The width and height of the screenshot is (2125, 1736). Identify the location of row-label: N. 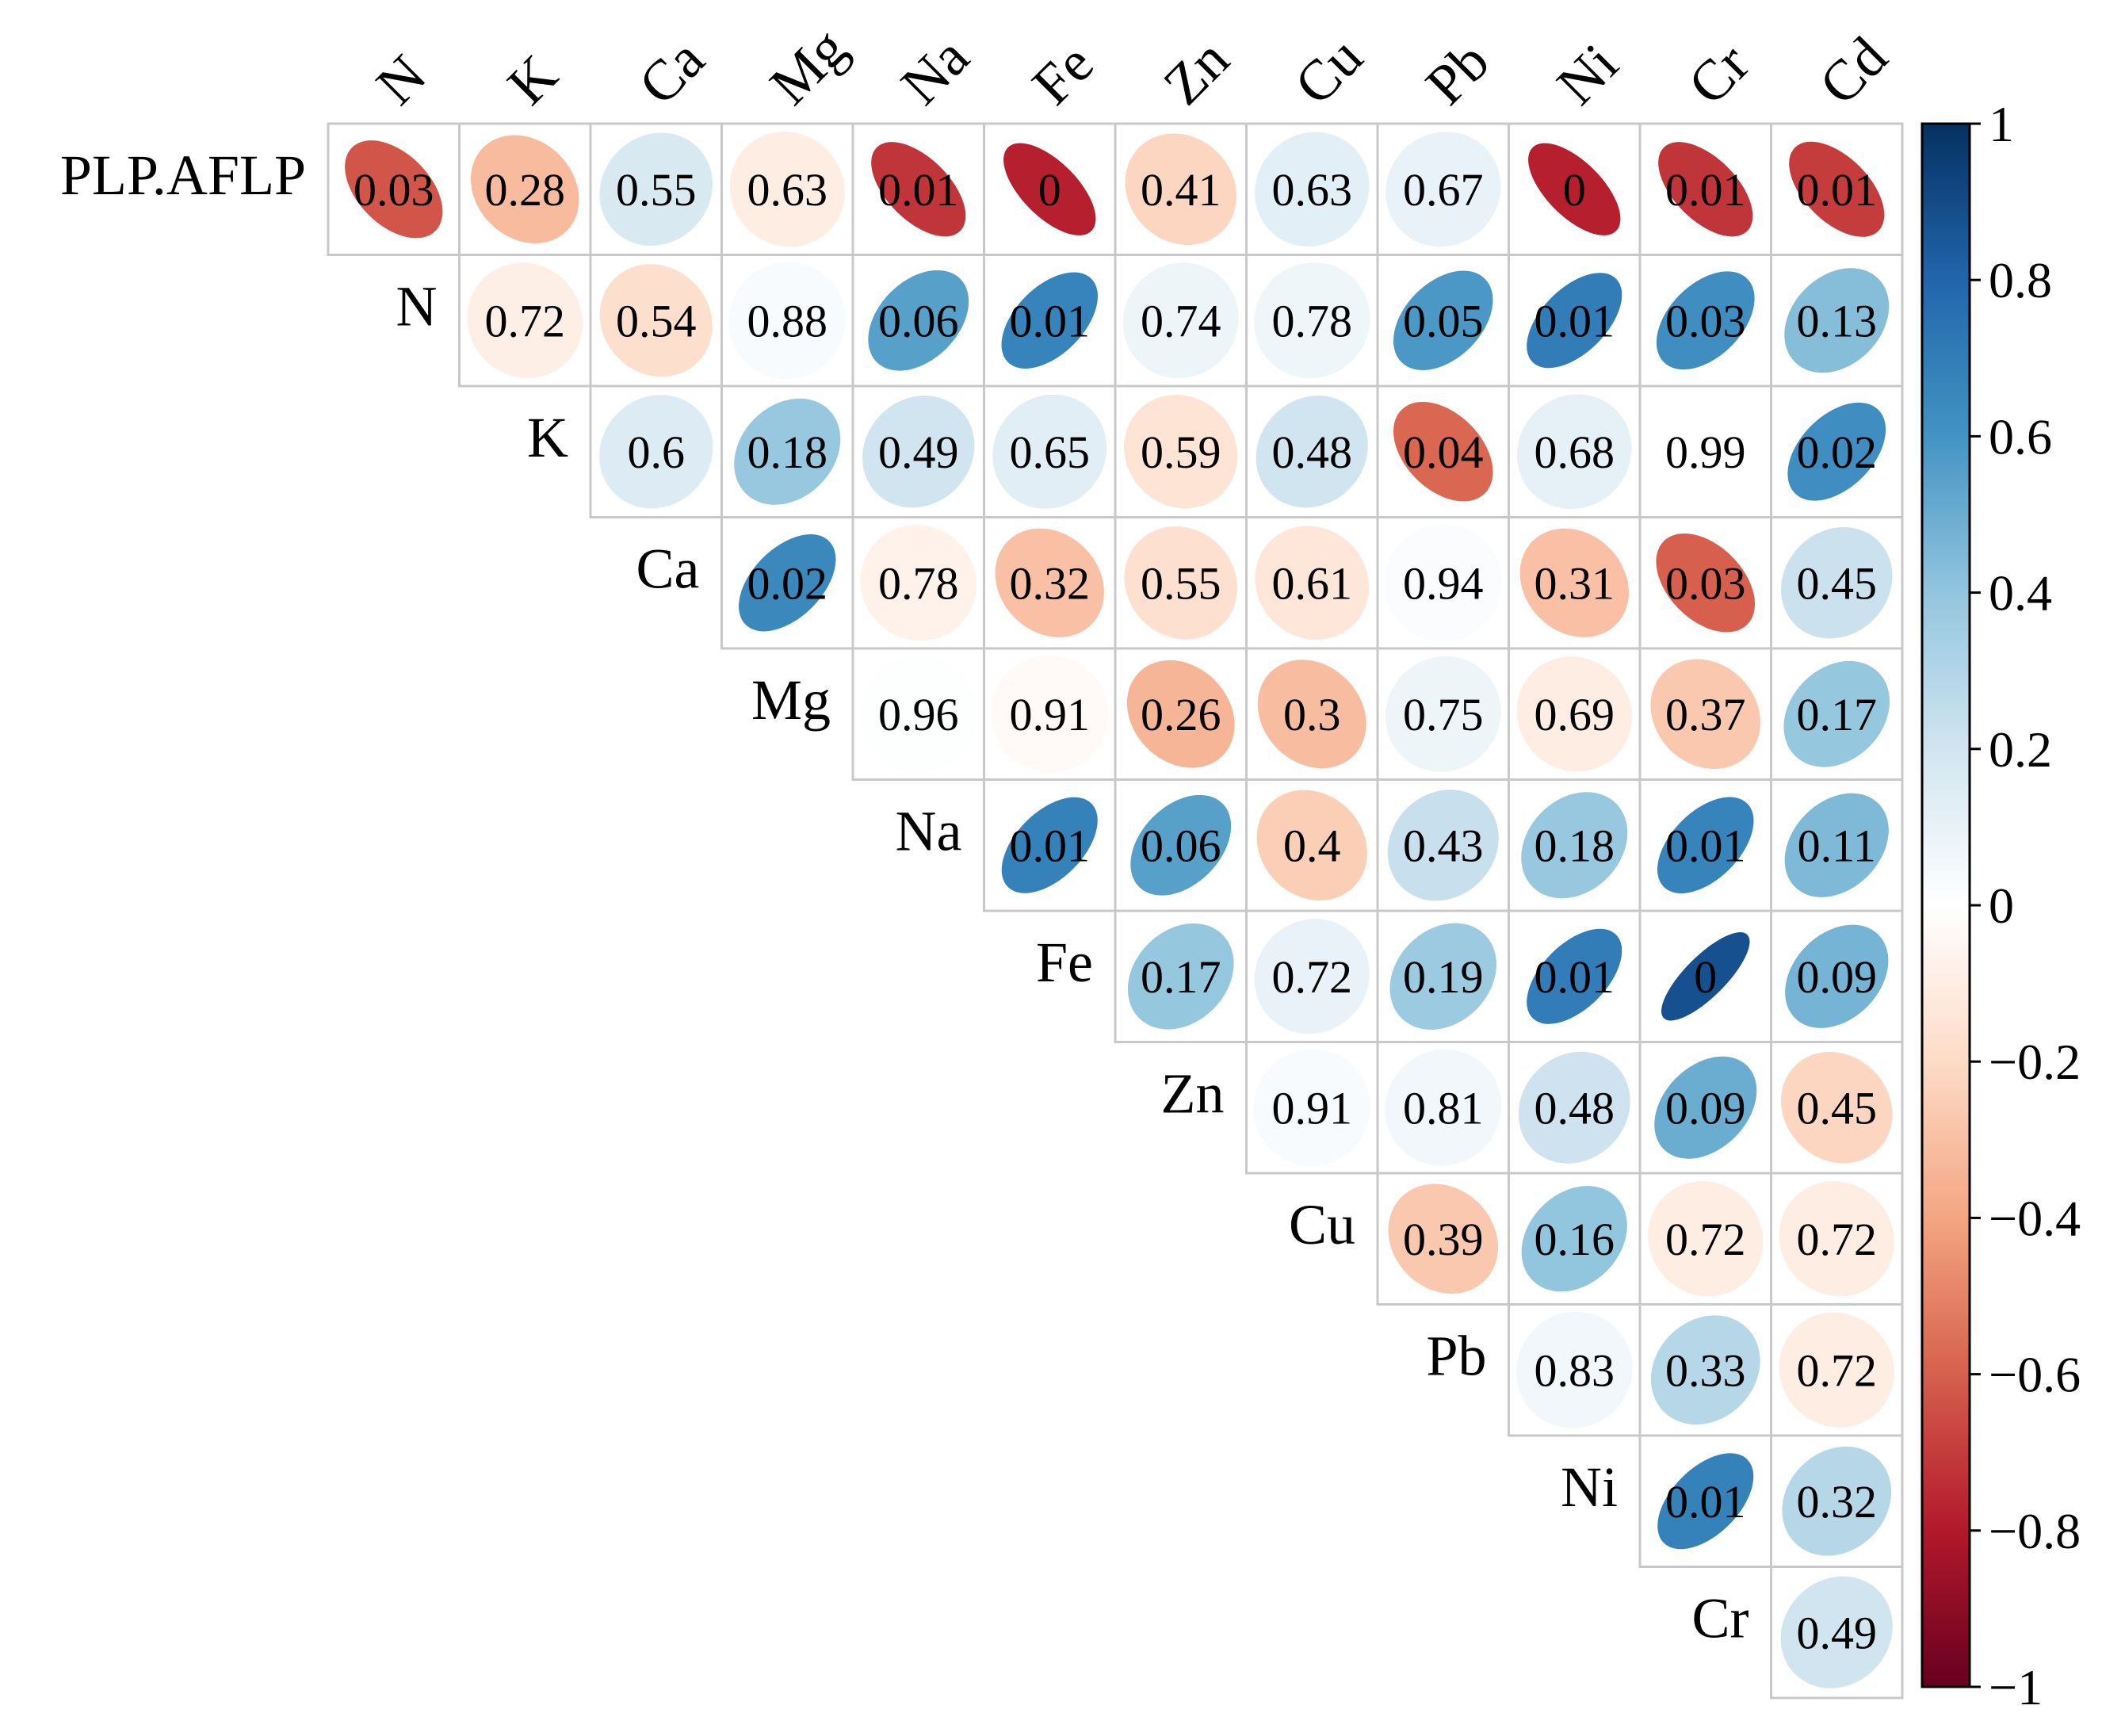
(417, 306).